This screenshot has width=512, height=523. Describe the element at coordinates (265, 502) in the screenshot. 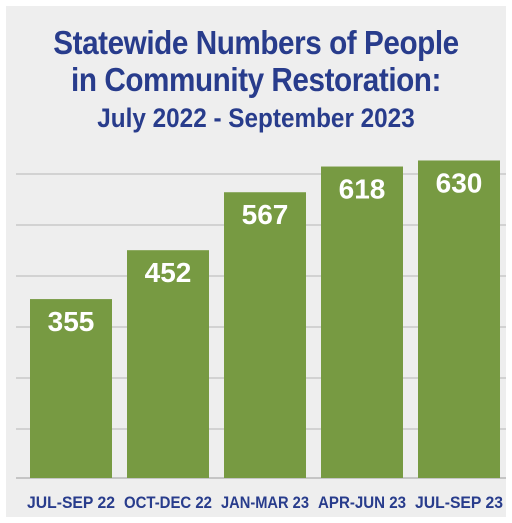

I see `x-tick-label: JAN-MAR 23` at that location.